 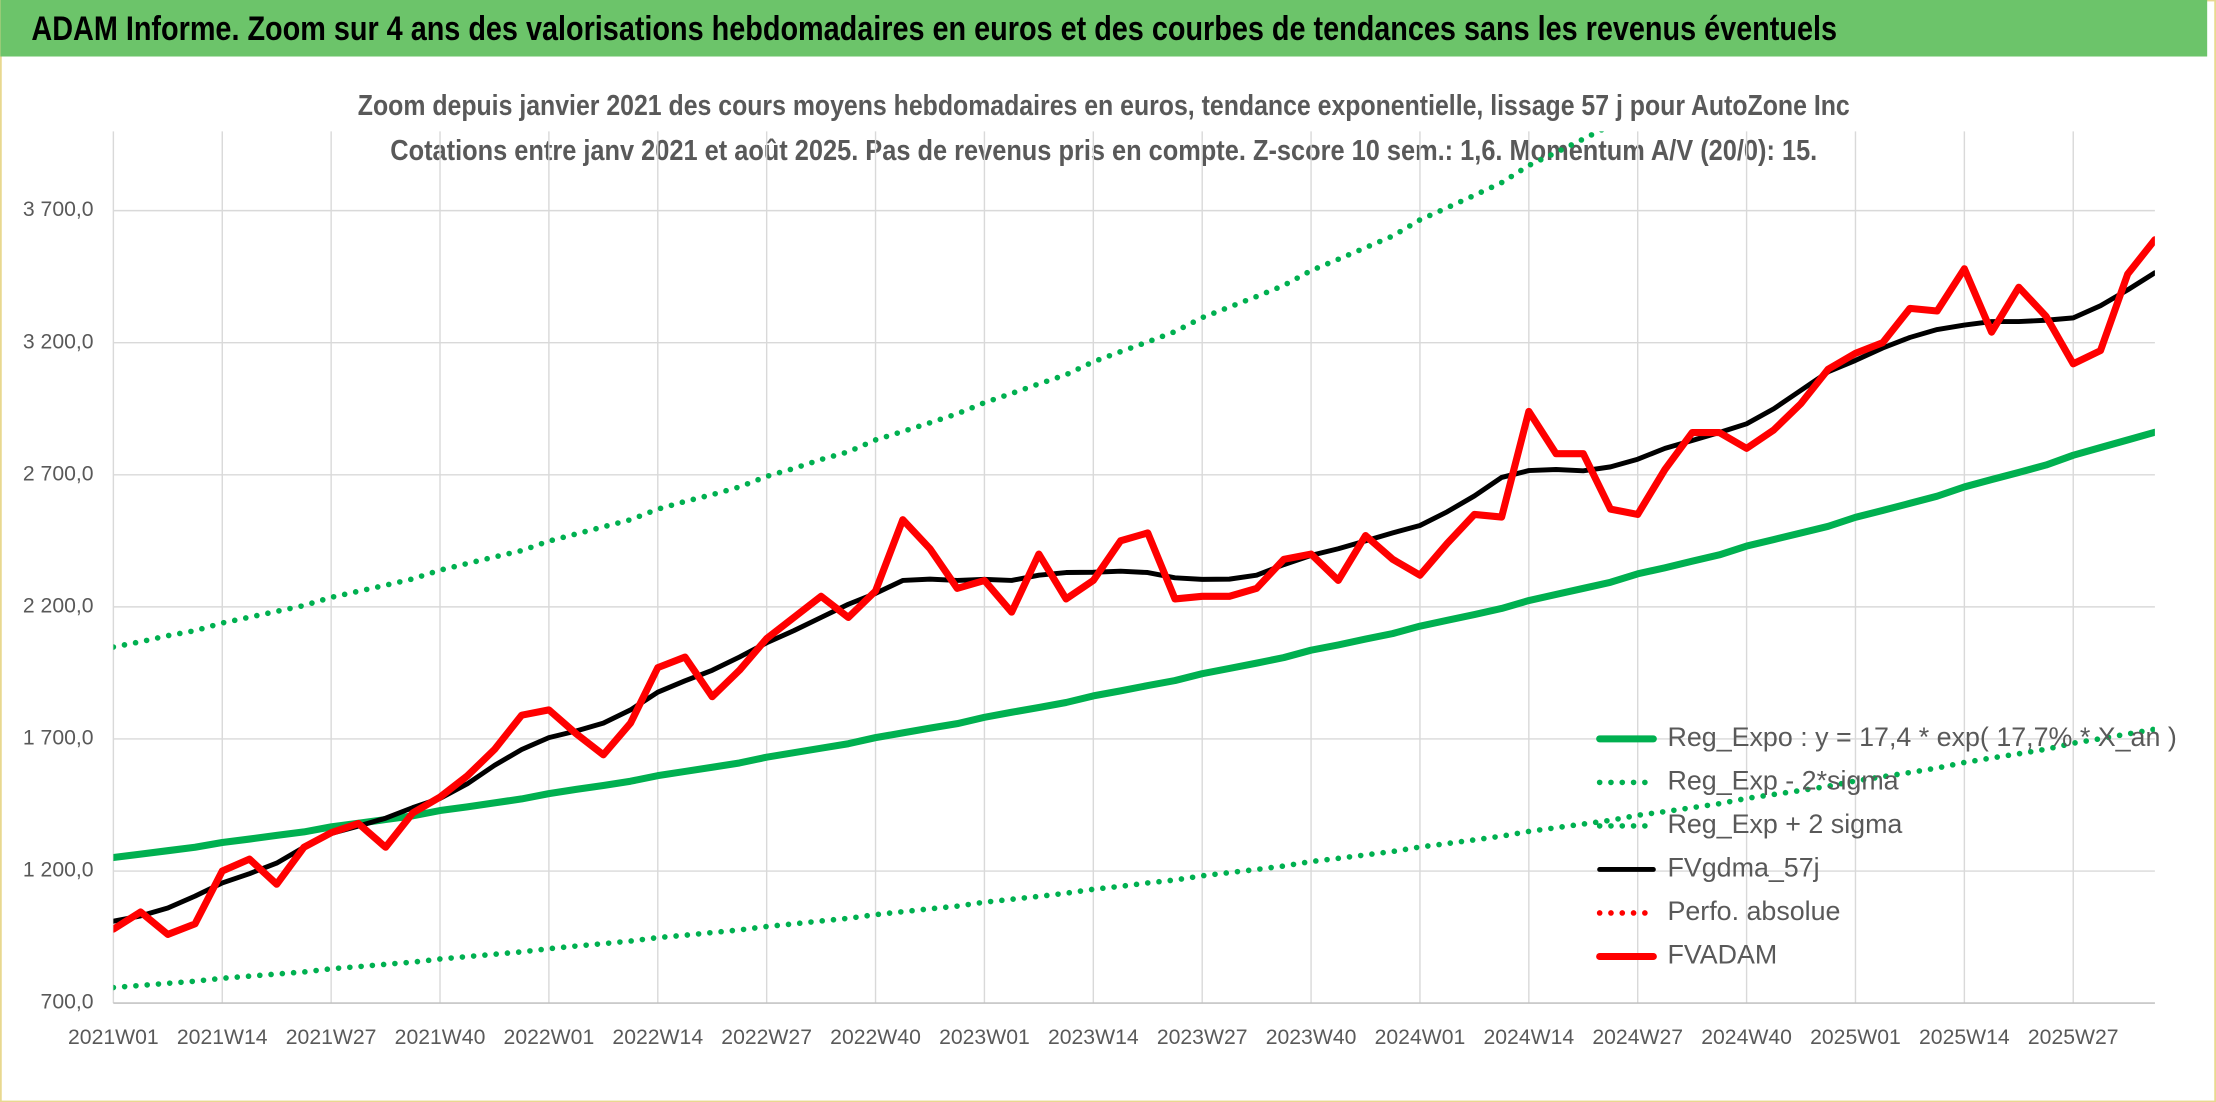 I want to click on y-tick-label: 1 200,0, so click(x=58, y=870).